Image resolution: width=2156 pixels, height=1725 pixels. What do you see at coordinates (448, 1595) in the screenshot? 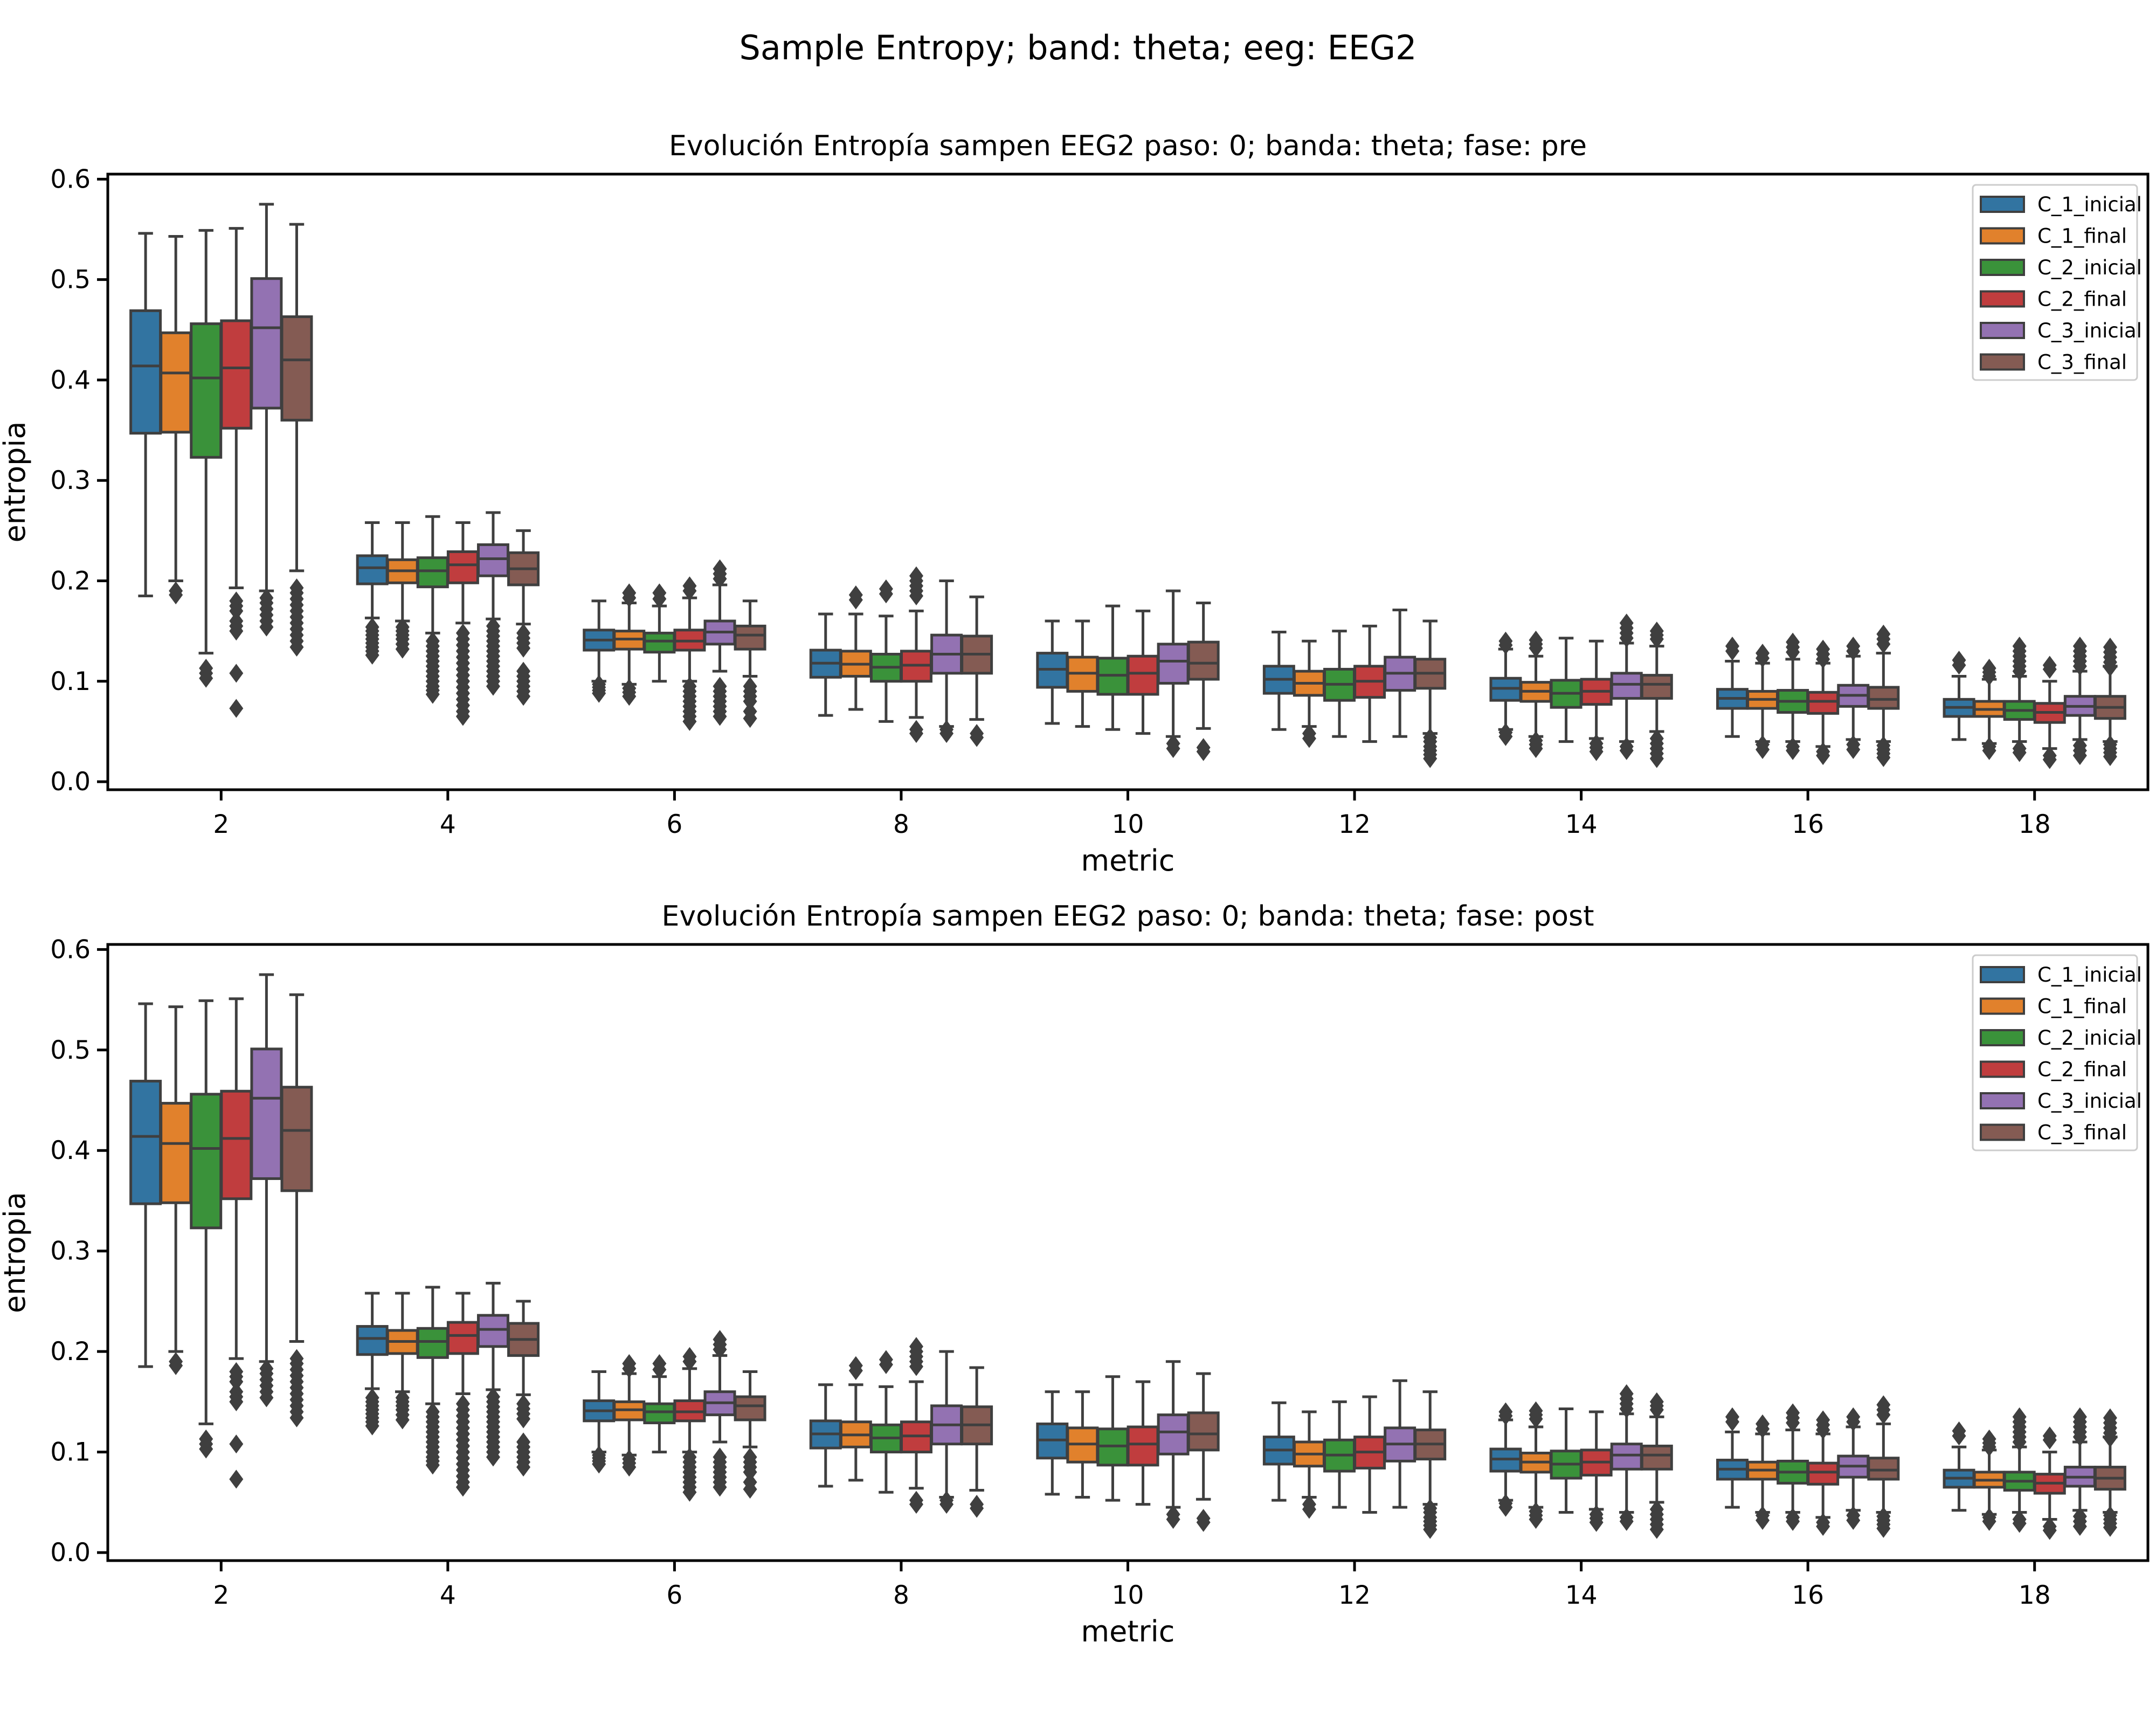
I see `x-tick-label: 4` at bounding box center [448, 1595].